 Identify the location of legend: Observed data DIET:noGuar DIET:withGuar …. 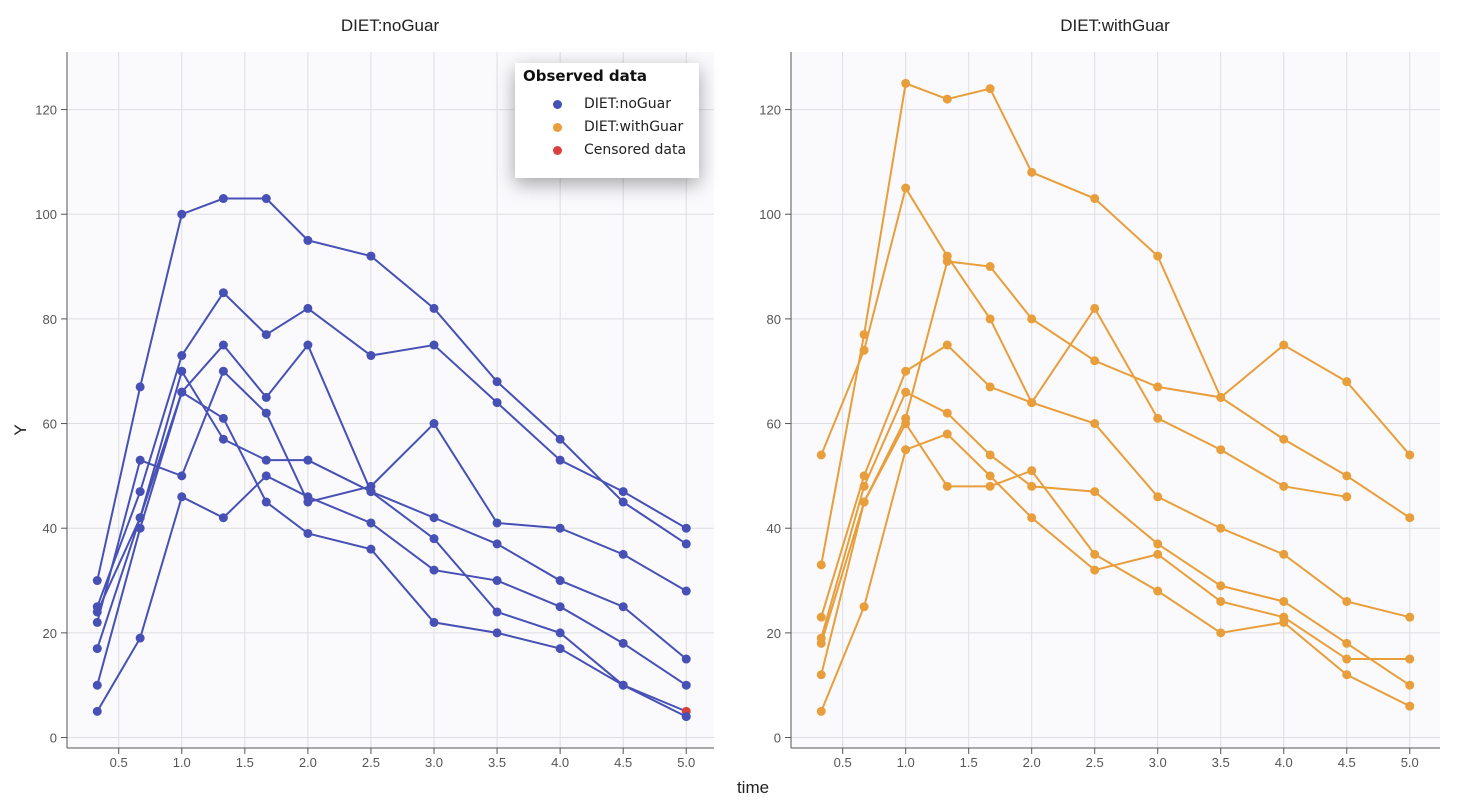
(607, 120).